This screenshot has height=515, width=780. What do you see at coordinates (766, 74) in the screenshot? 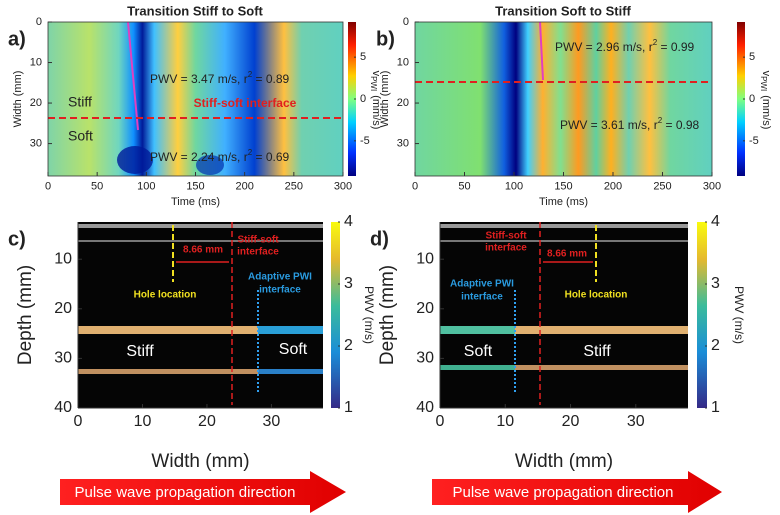
I see `cb-symbol: v` at bounding box center [766, 74].